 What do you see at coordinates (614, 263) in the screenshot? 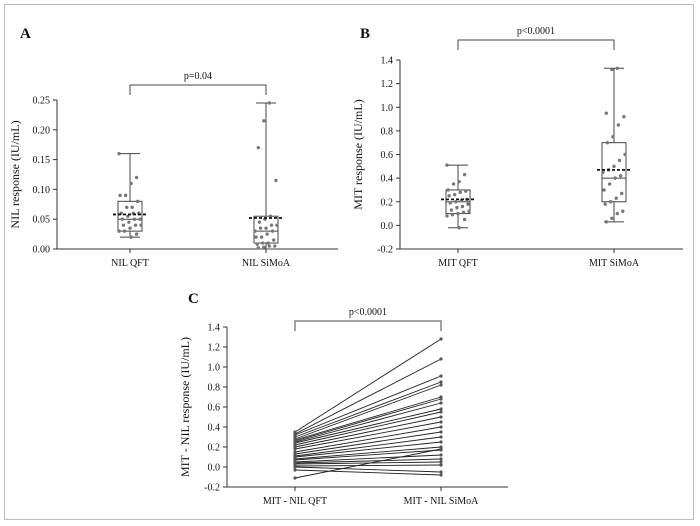
I see `x-category-label: MIT SiMoA` at bounding box center [614, 263].